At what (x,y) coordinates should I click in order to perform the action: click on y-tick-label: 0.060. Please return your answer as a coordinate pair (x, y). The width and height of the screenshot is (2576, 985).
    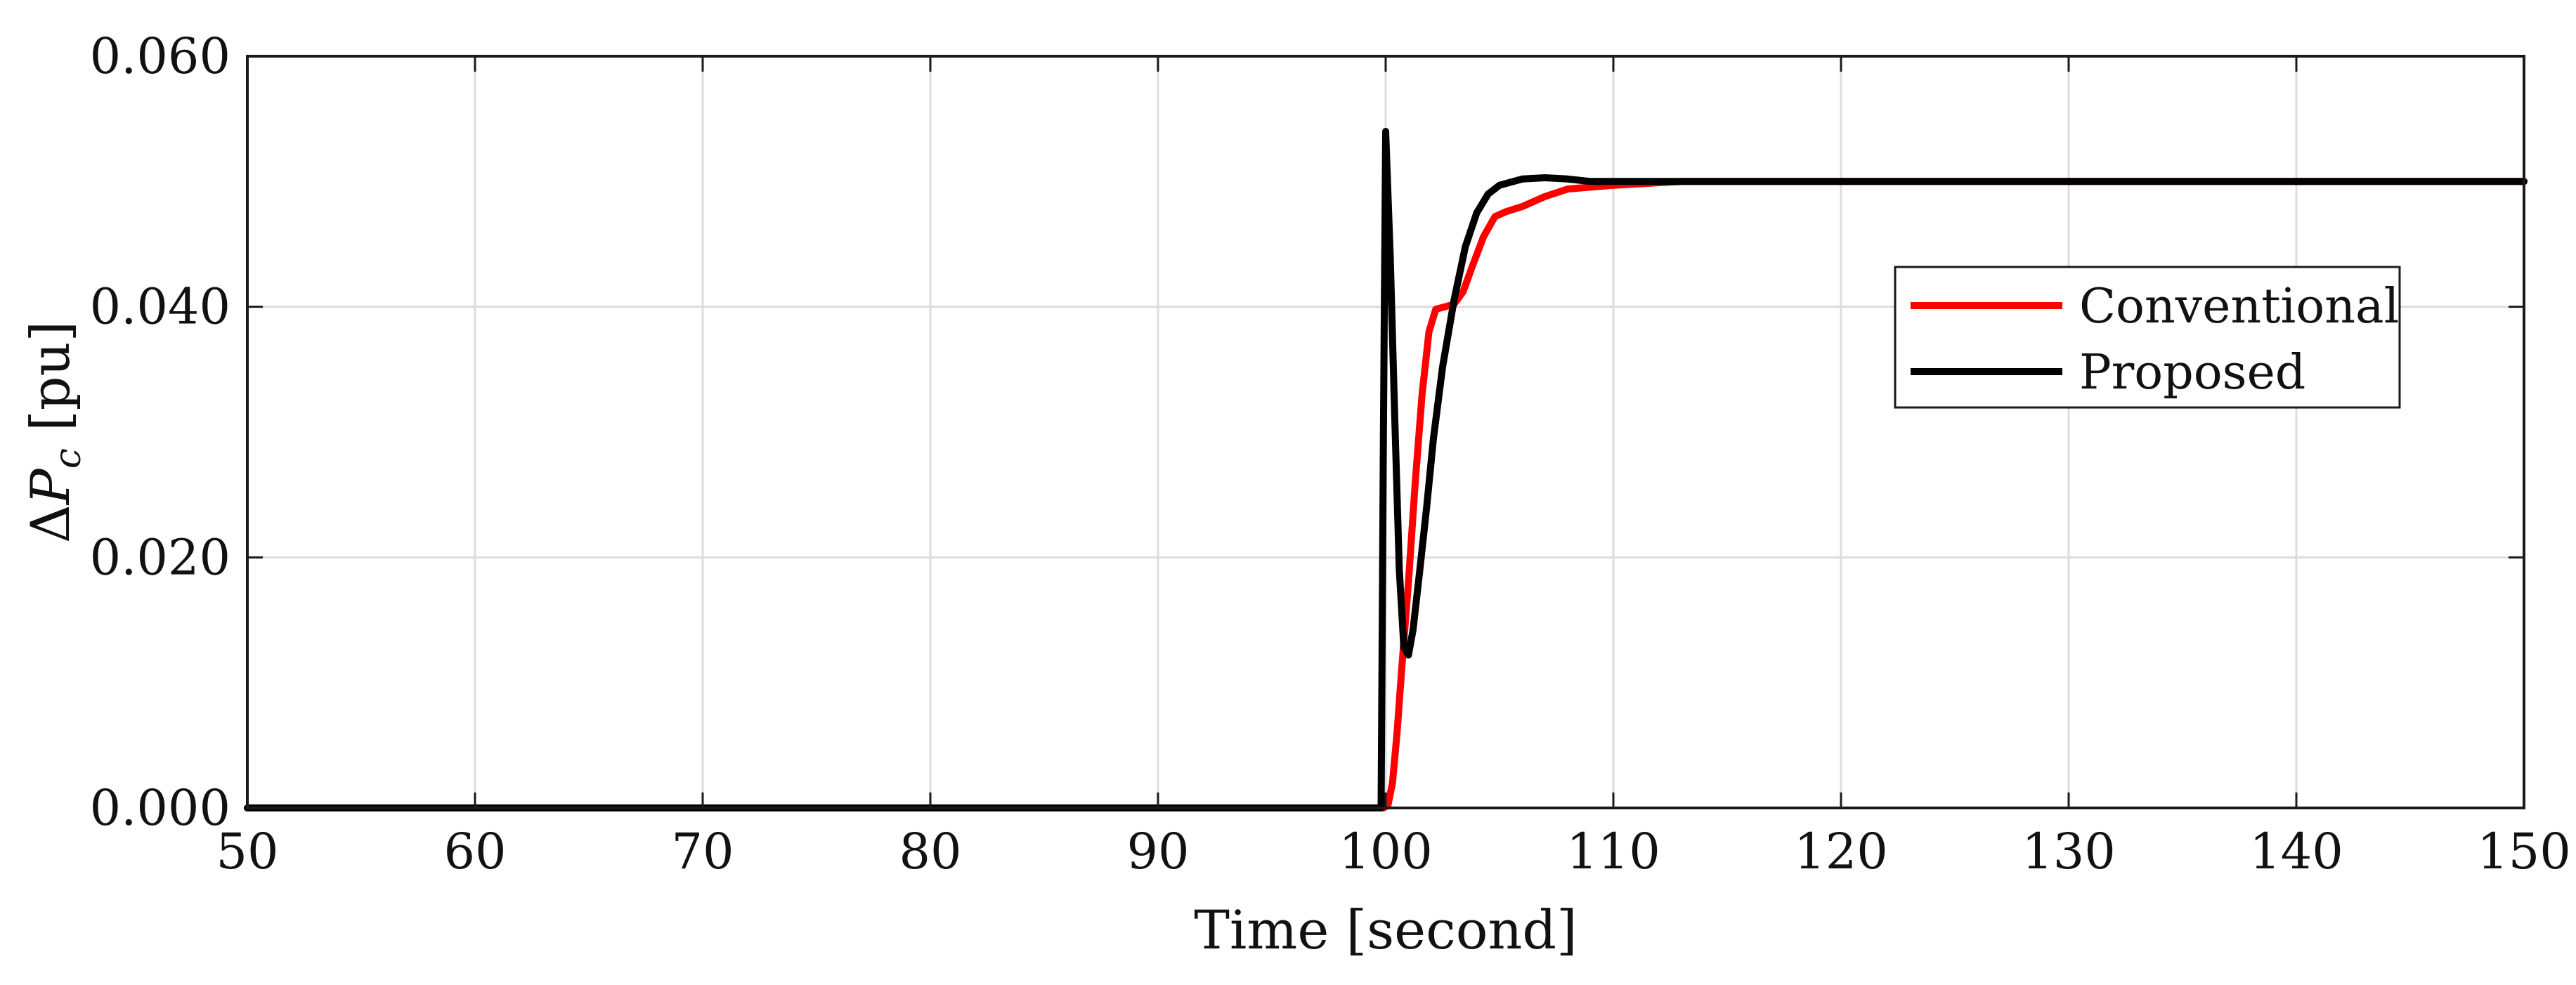
    Looking at the image, I should click on (160, 56).